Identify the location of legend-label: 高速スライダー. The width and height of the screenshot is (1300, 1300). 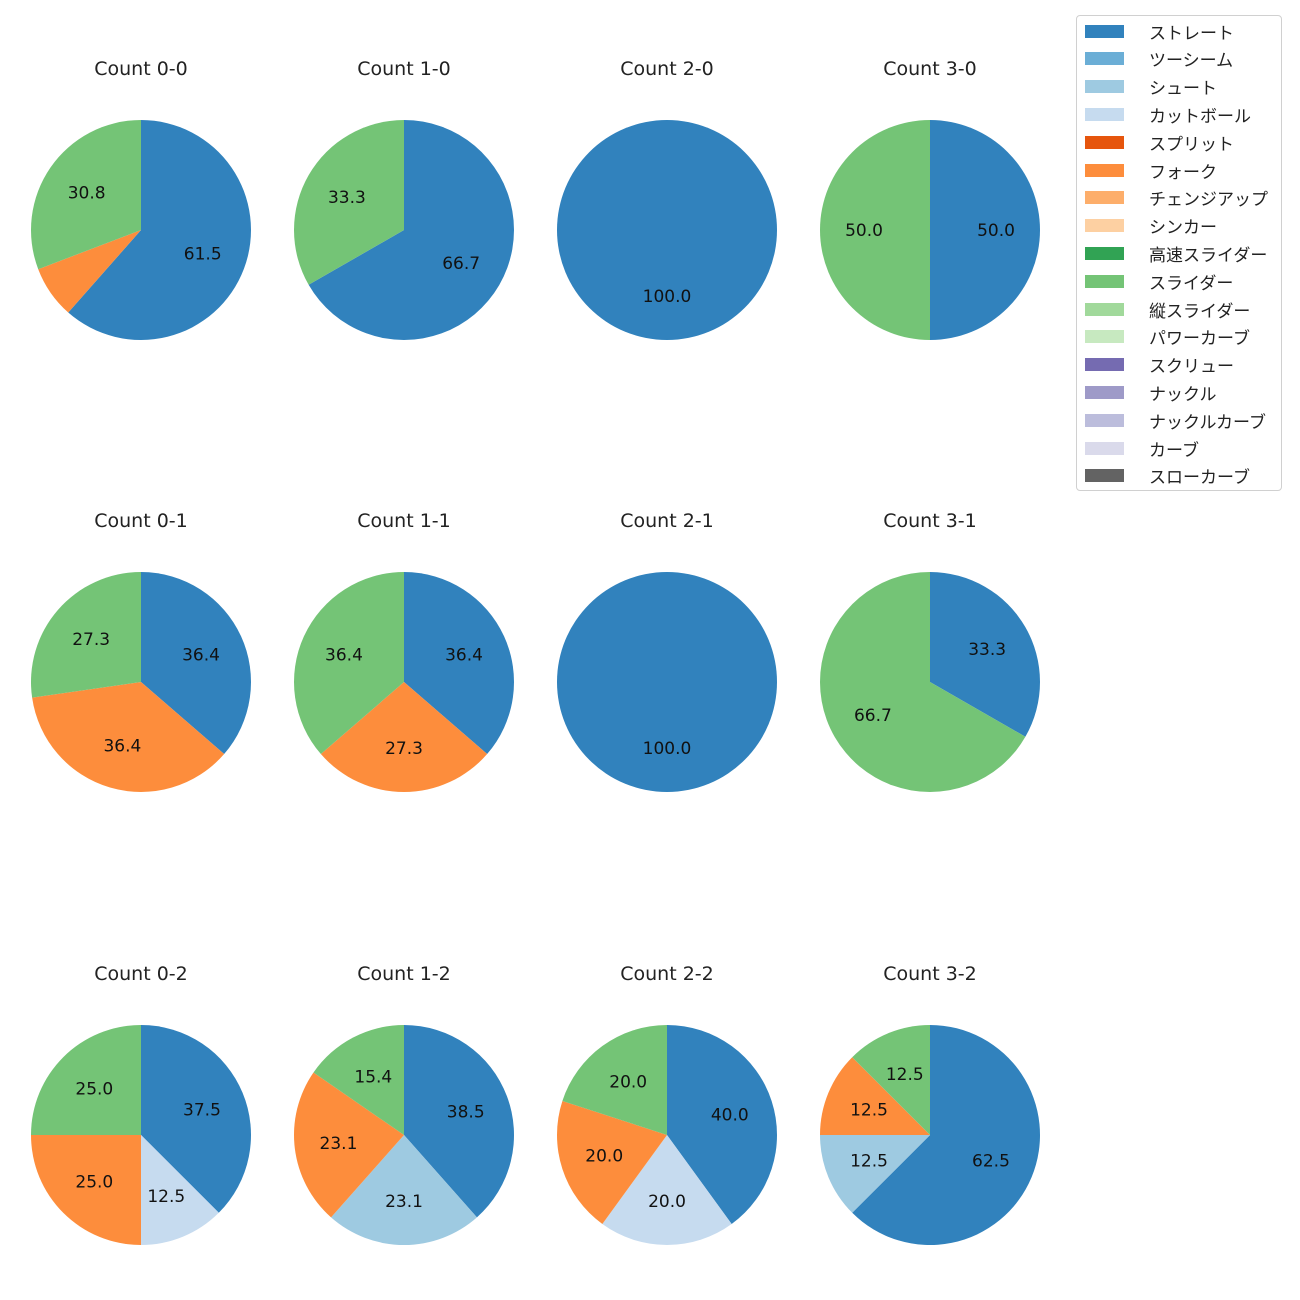
(1208, 255).